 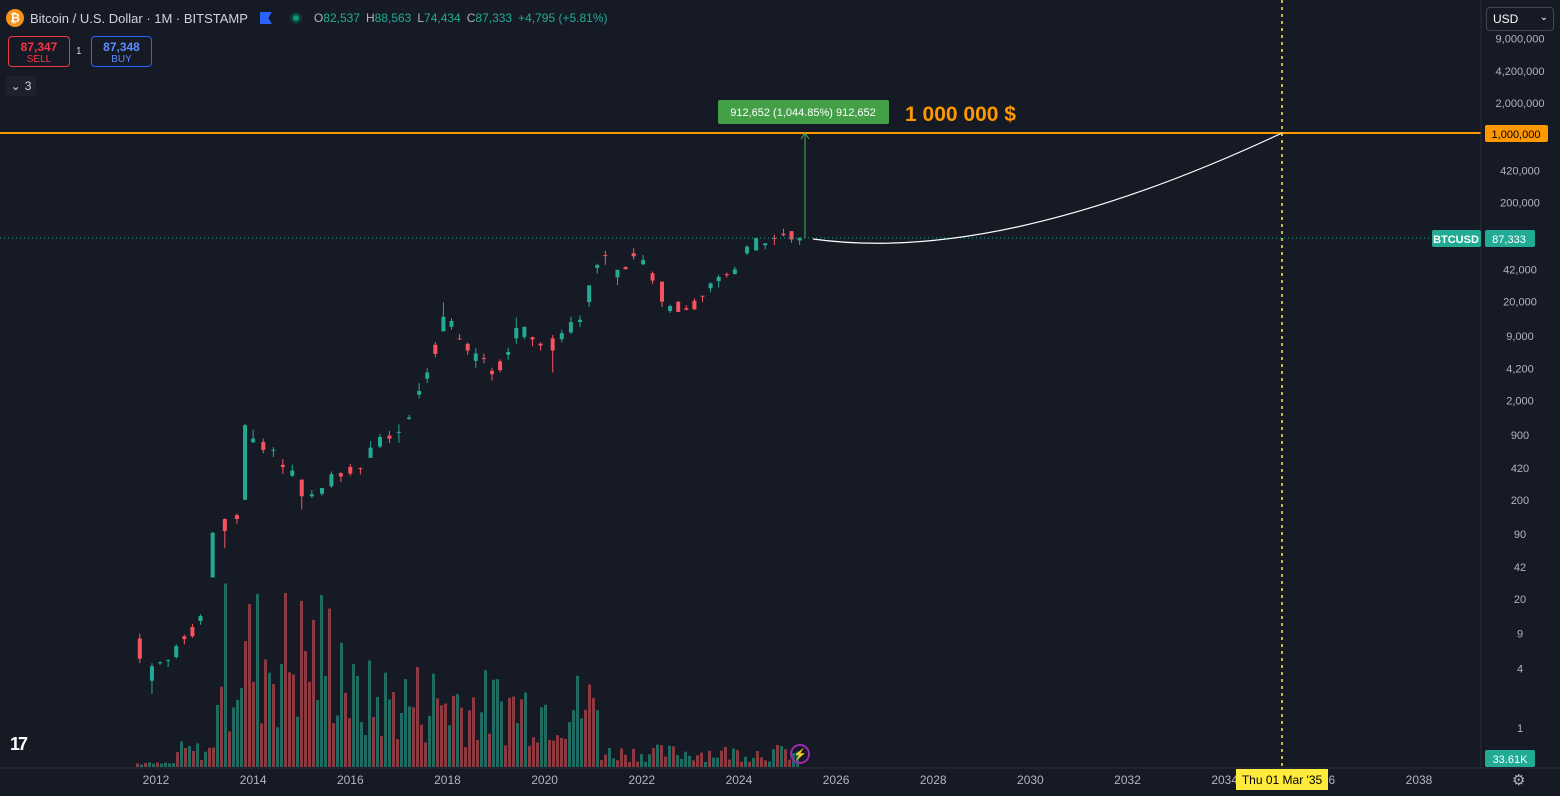 What do you see at coordinates (805, 136) in the screenshot?
I see `measure-arrowhead` at bounding box center [805, 136].